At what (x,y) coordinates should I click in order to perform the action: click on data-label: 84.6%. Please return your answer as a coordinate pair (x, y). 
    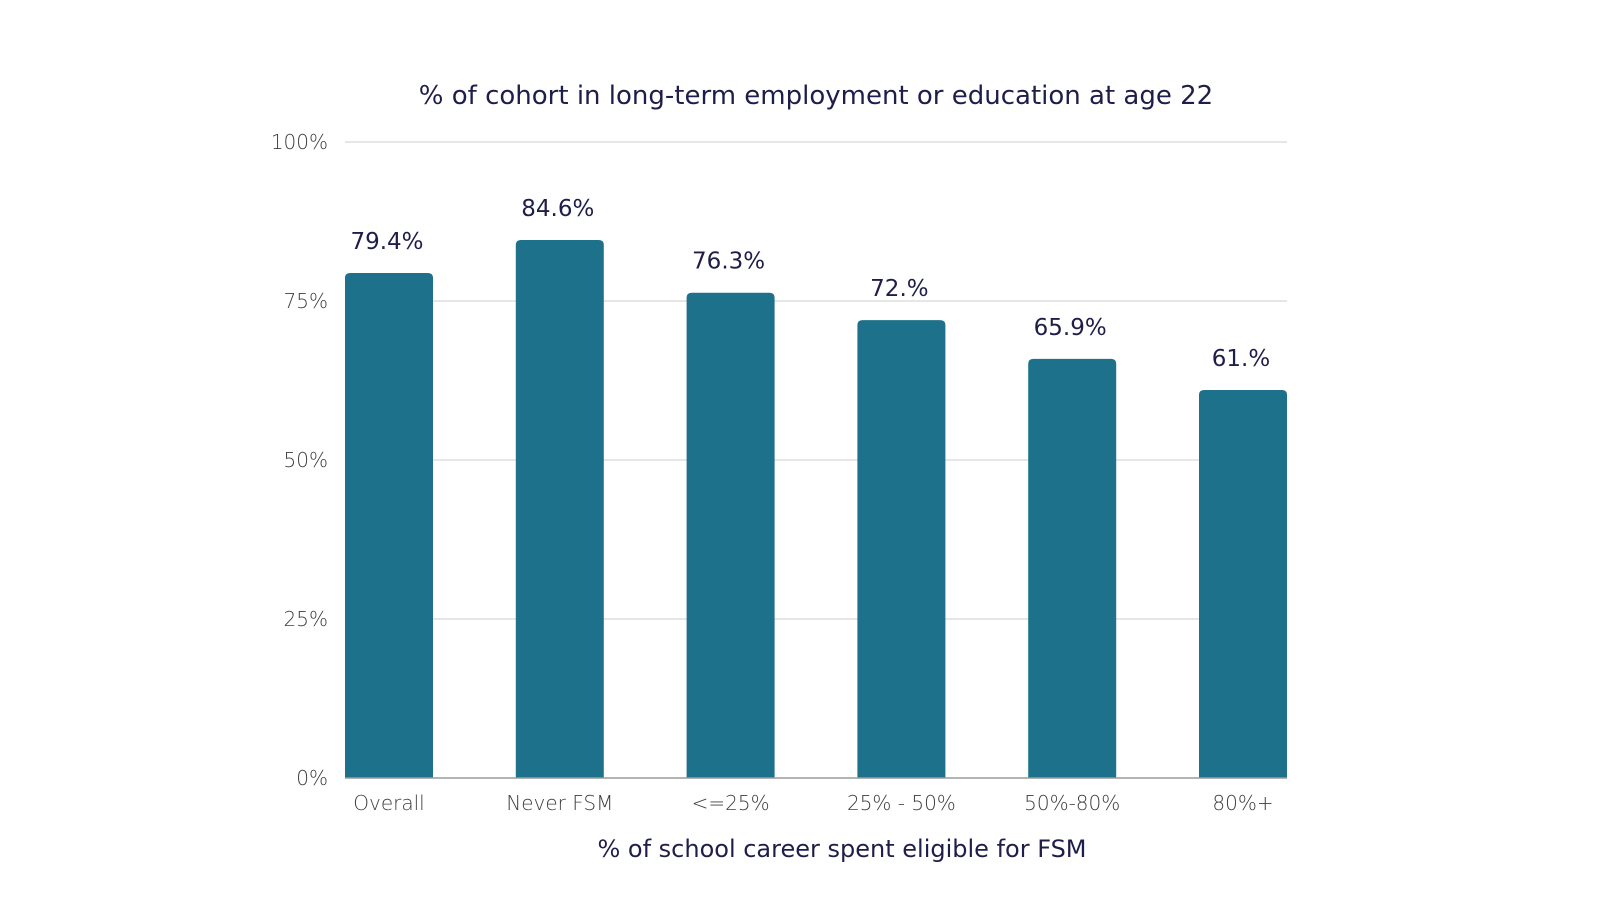
    Looking at the image, I should click on (557, 209).